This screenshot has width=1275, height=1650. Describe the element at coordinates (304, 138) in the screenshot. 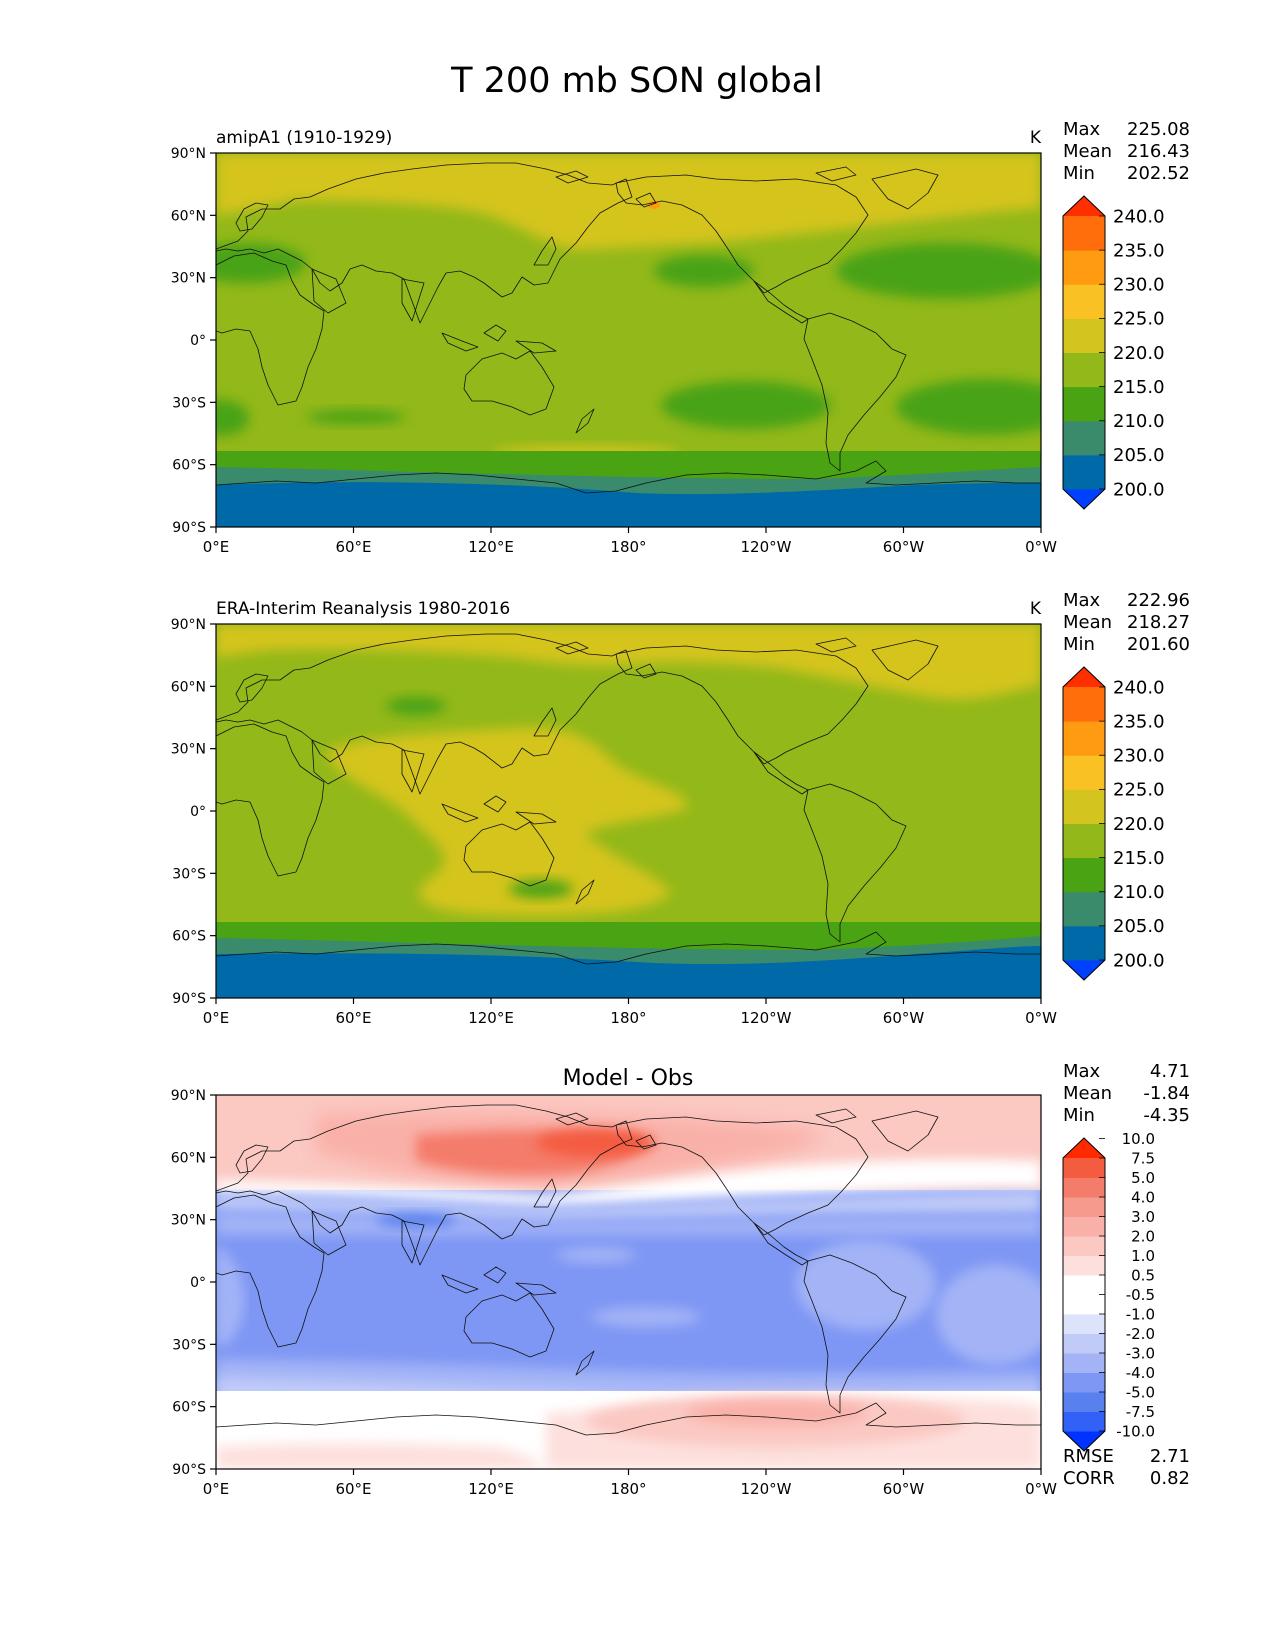

I see `panel-title: amipA1 (1910-1929)` at that location.